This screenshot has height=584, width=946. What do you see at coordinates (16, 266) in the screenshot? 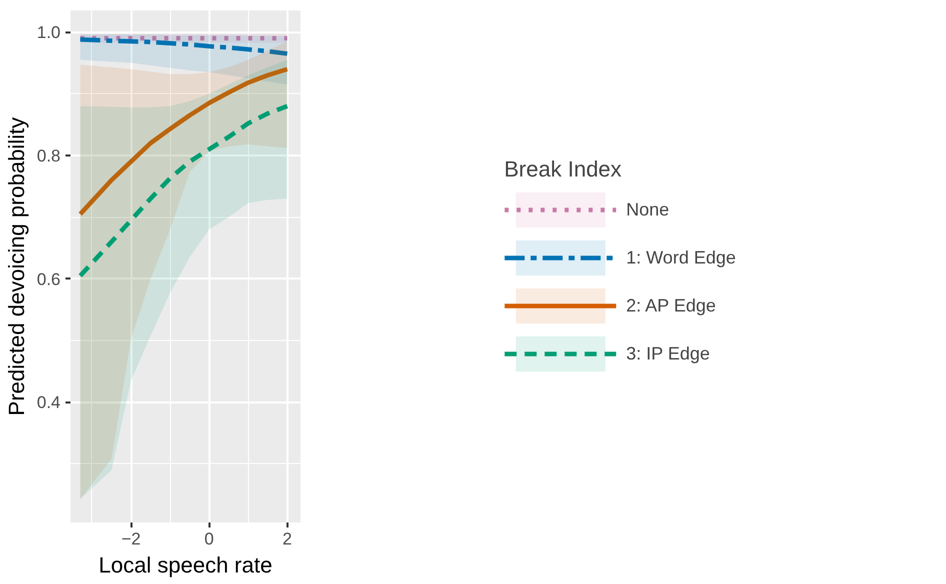
I see `y-axis-title: Predicted devoicing probability` at bounding box center [16, 266].